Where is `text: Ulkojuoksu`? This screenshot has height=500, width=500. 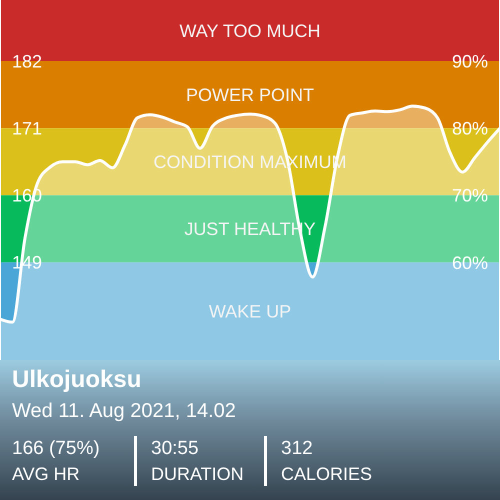
text: Ulkojuoksu is located at coordinates (77, 380).